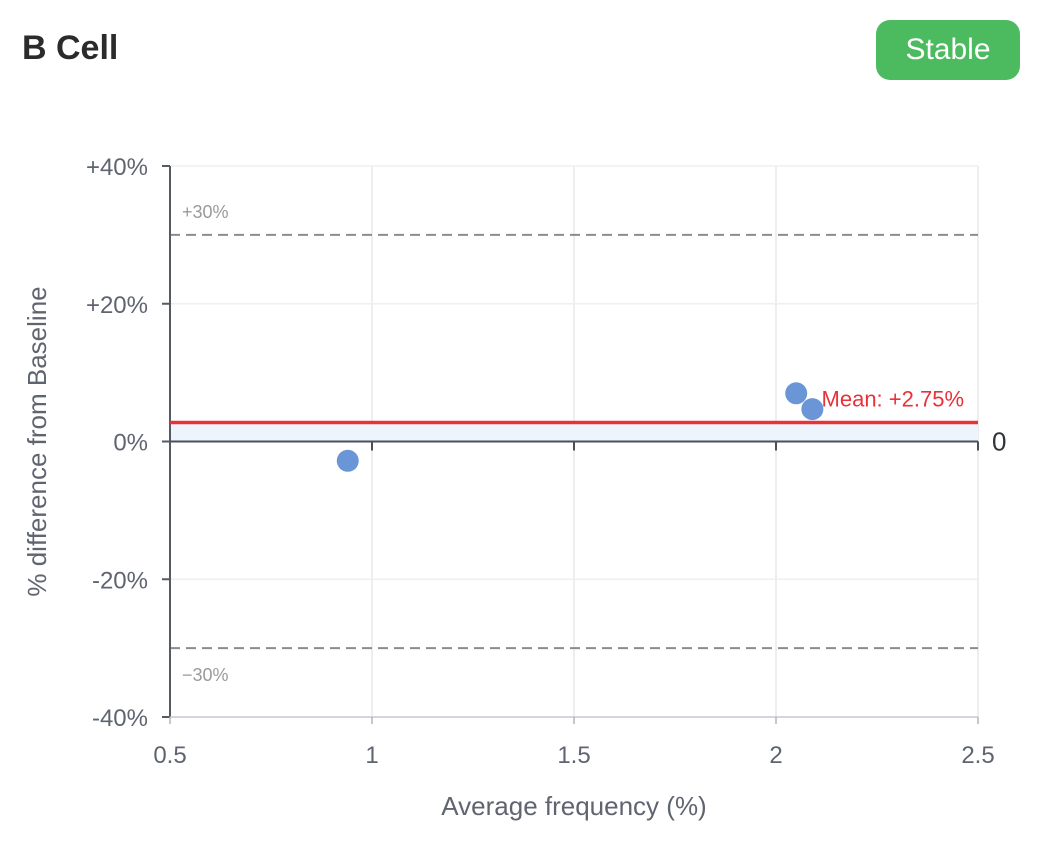 The width and height of the screenshot is (1038, 858). Describe the element at coordinates (120, 580) in the screenshot. I see `y-tick-label: -20%` at that location.